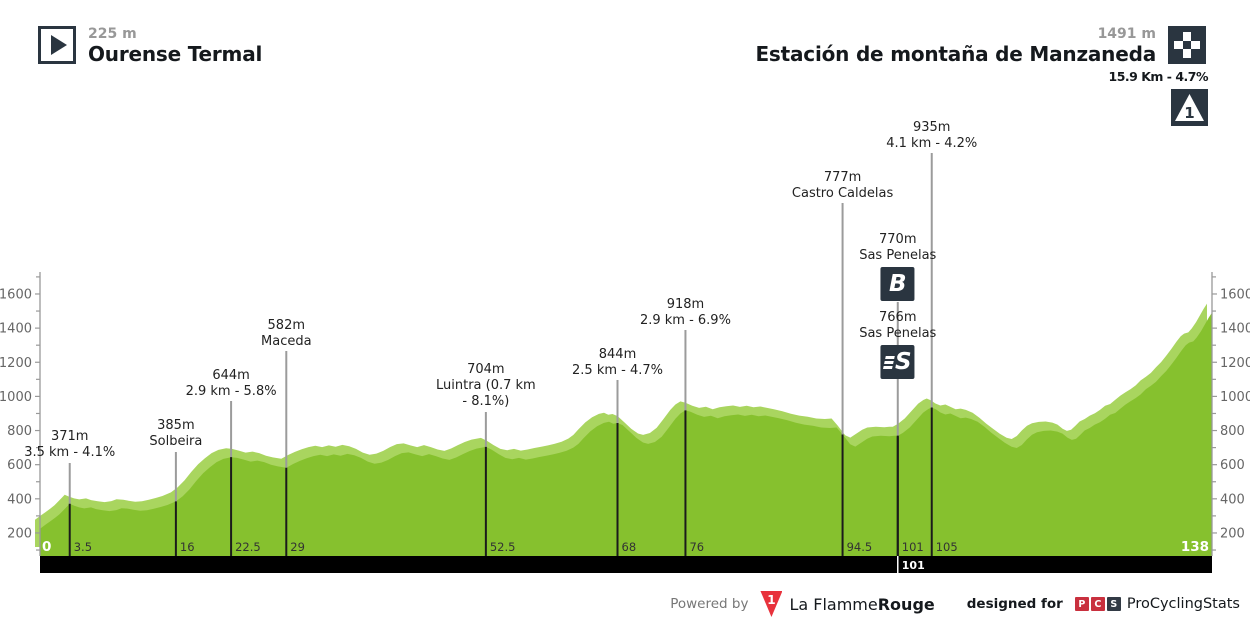  What do you see at coordinates (897, 284) in the screenshot?
I see `bonus-seconds-icon: B` at bounding box center [897, 284].